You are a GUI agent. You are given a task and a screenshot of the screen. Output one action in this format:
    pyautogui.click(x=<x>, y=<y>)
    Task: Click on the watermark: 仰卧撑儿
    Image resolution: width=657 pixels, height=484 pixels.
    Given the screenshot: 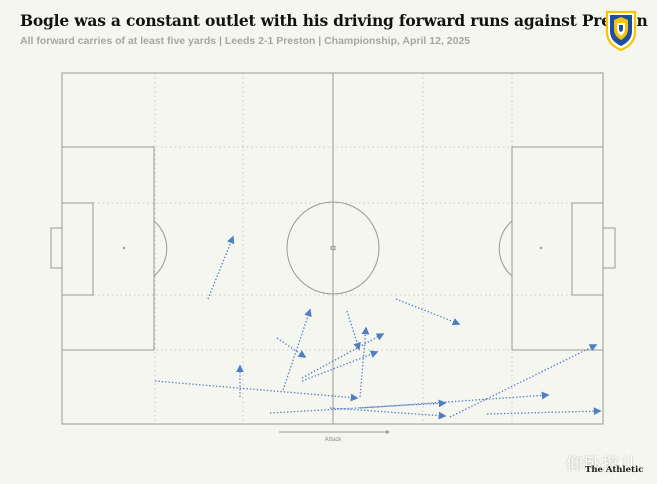 What is the action you would take?
    pyautogui.click(x=602, y=465)
    